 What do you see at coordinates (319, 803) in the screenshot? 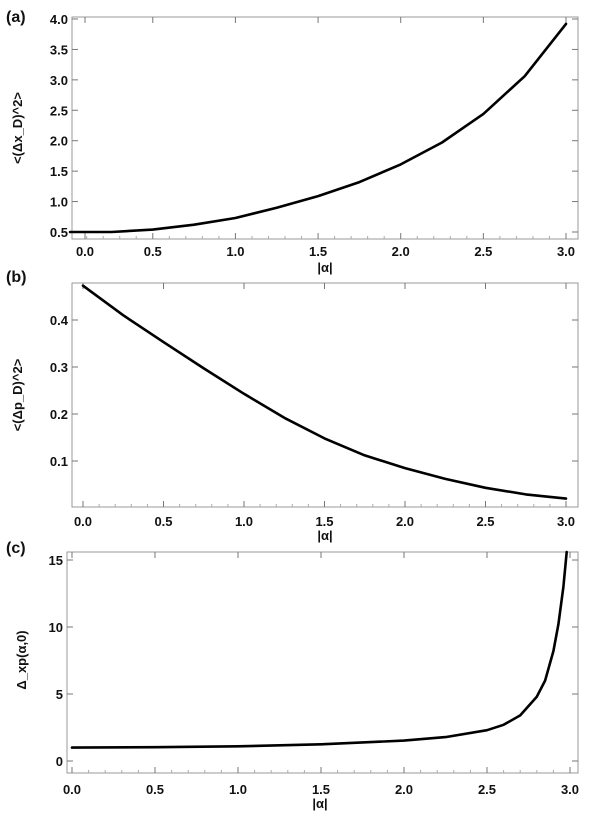
I see `panel-c-xlabel: |α|` at bounding box center [319, 803].